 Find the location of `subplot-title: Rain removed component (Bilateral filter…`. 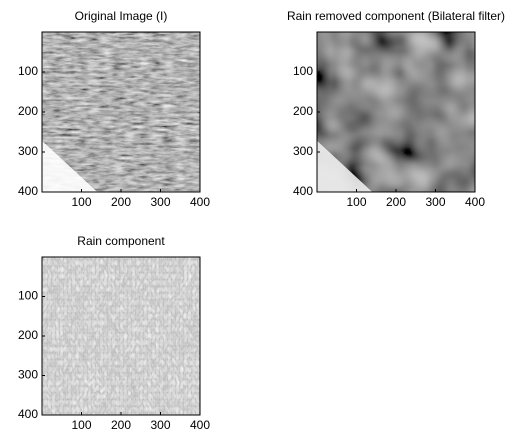

subplot-title: Rain removed component (Bilateral filter… is located at coordinates (396, 16).